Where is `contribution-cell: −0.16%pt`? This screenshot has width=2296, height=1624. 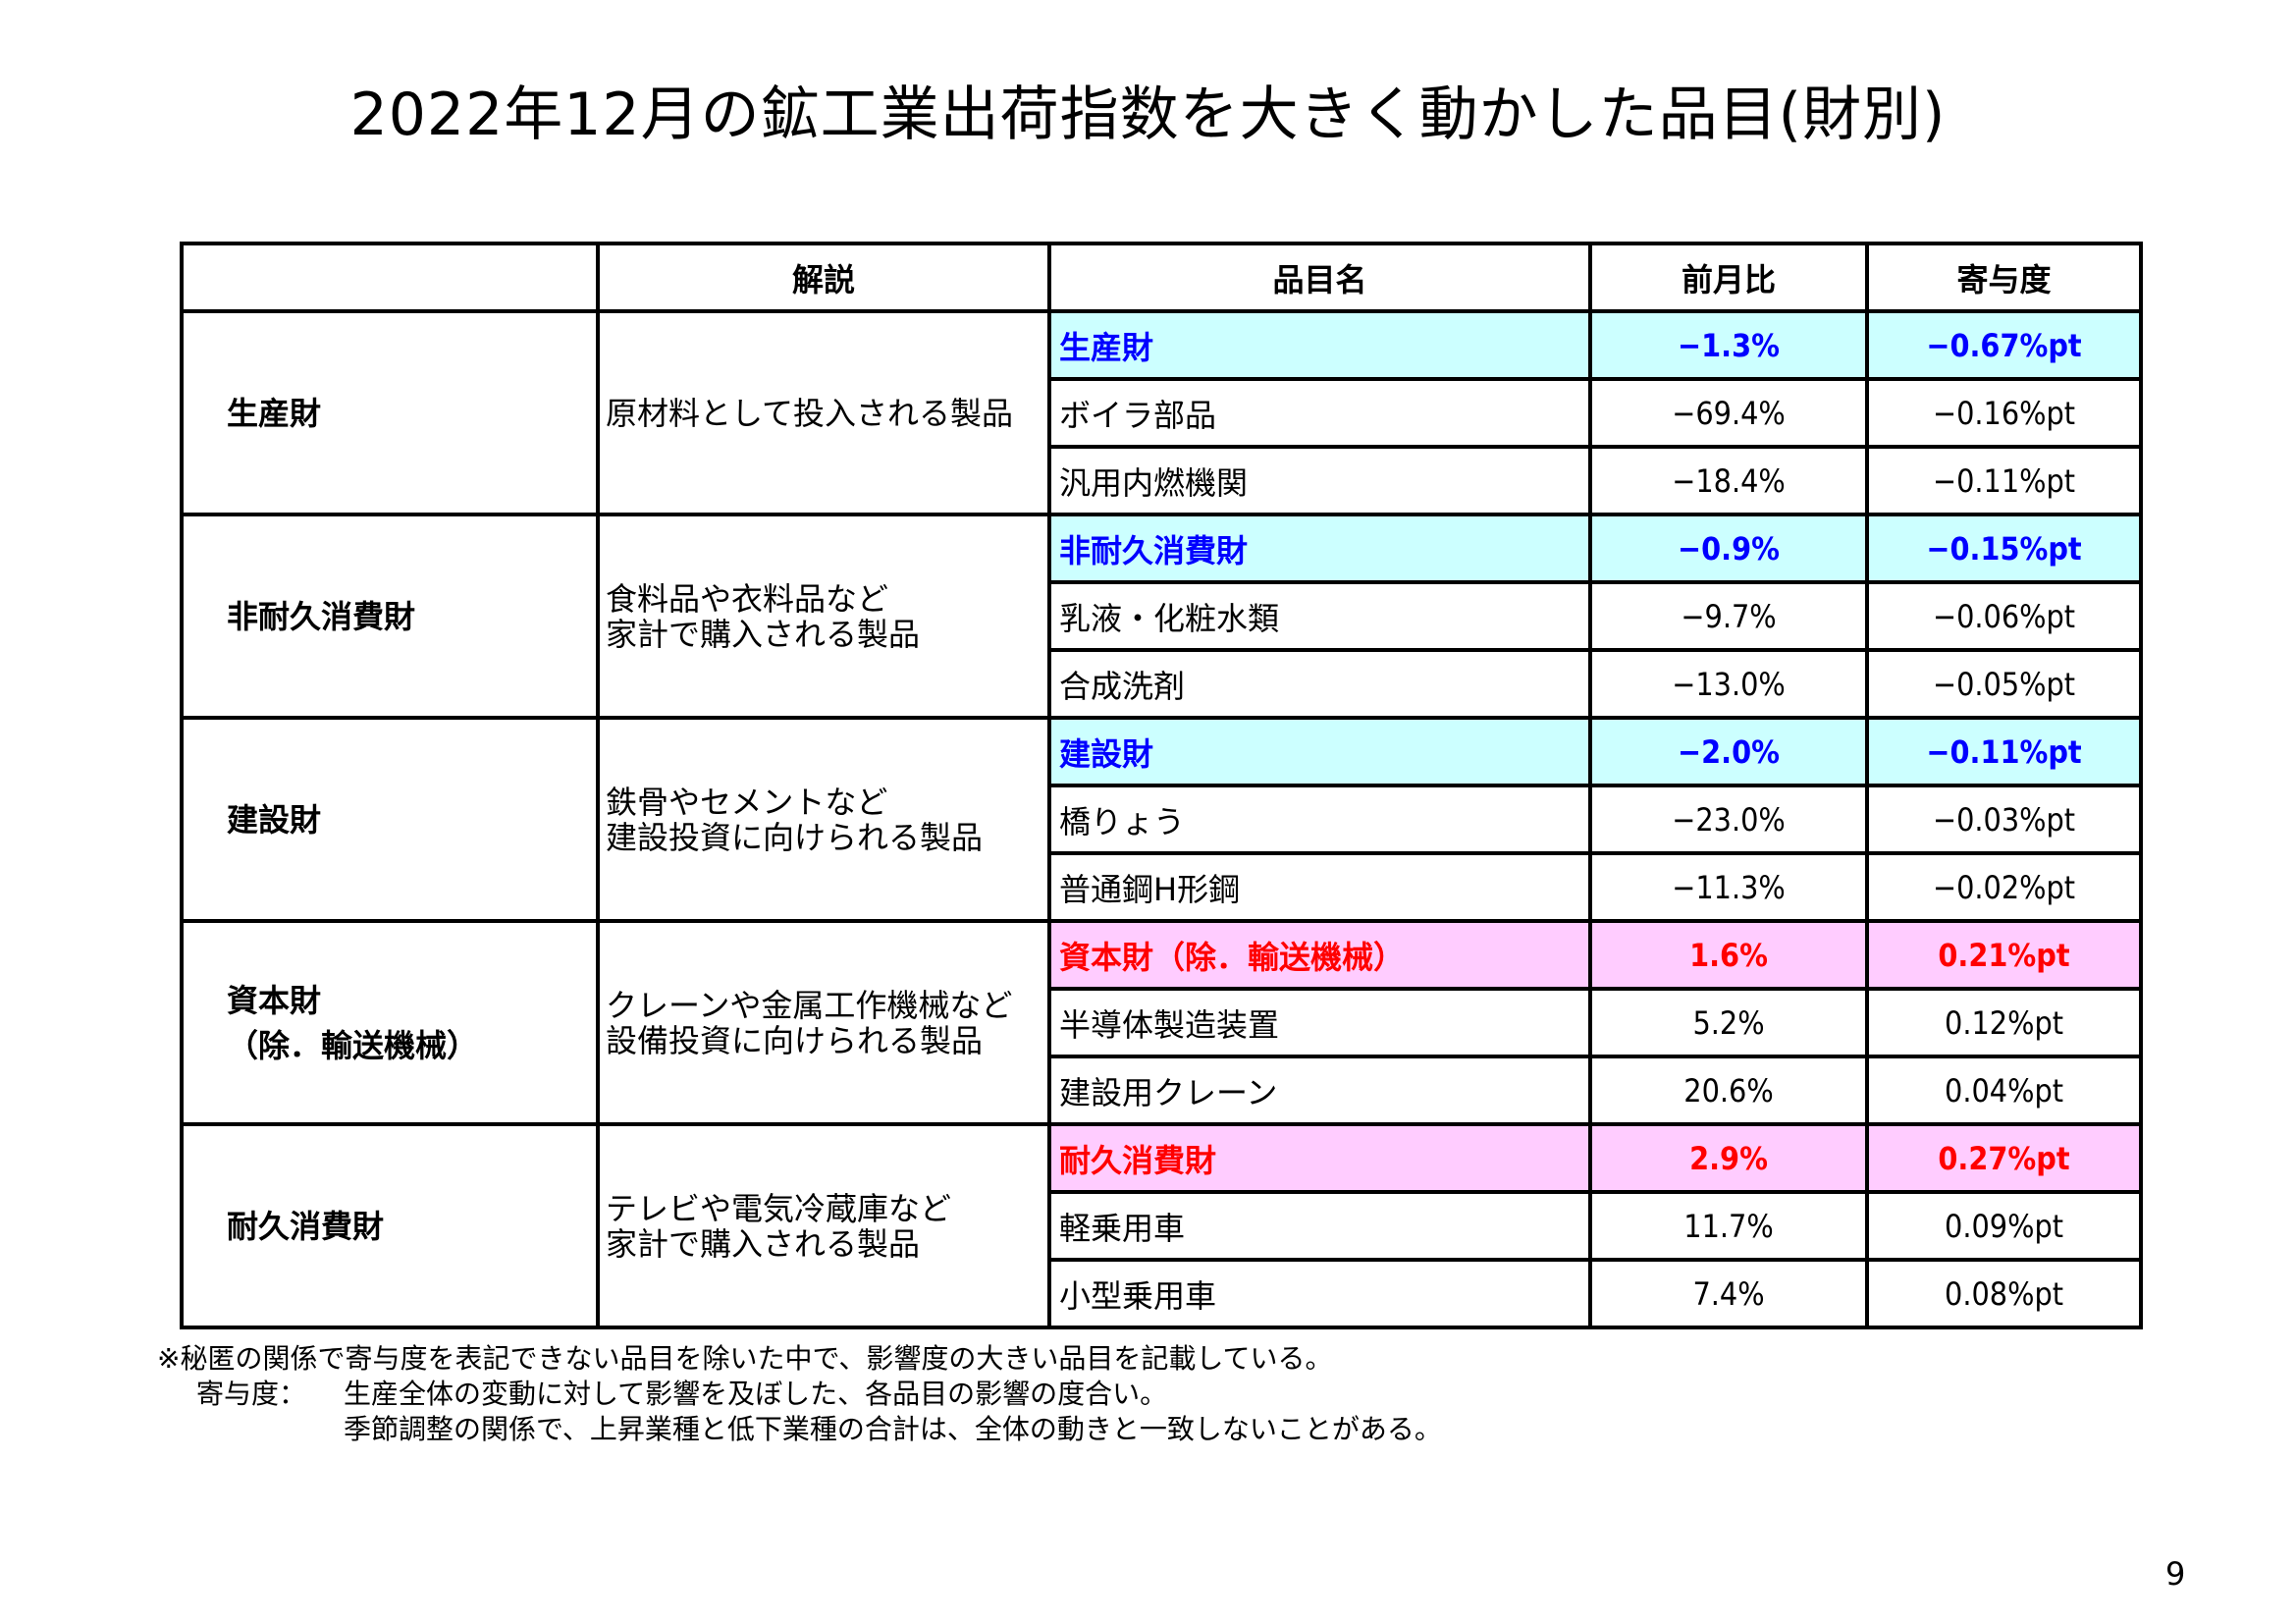
contribution-cell: −0.16%pt is located at coordinates (2004, 412).